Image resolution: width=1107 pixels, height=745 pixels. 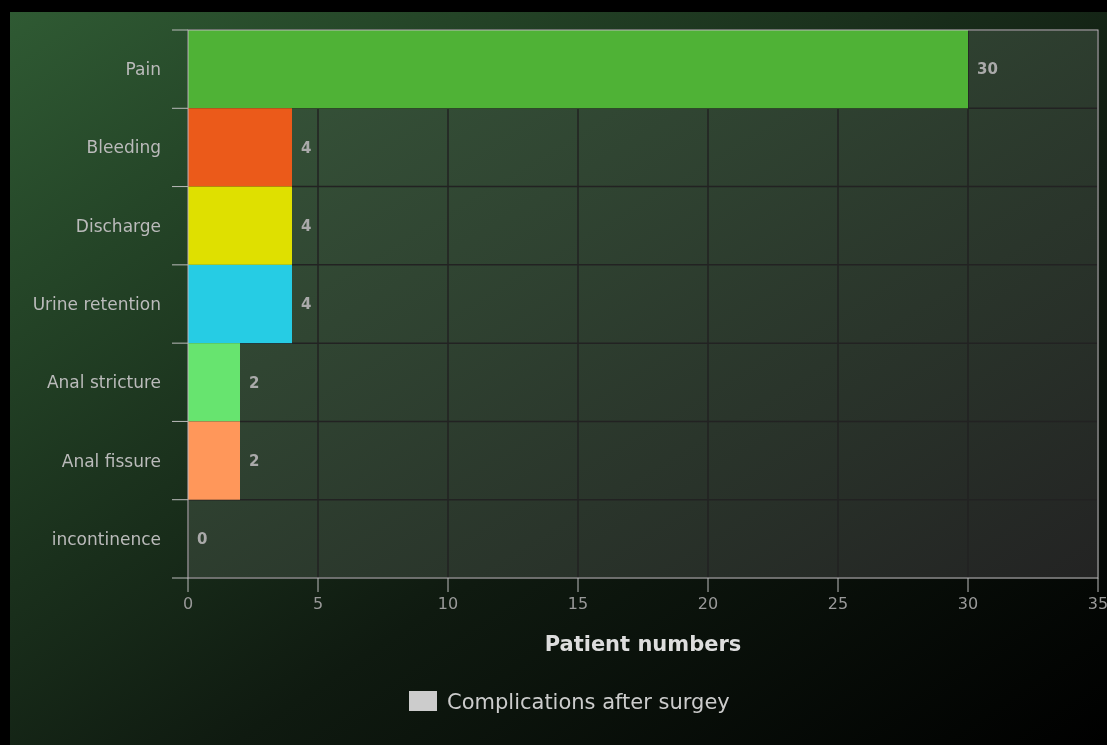 What do you see at coordinates (123, 147) in the screenshot?
I see `y-tick-label: Bleeding` at bounding box center [123, 147].